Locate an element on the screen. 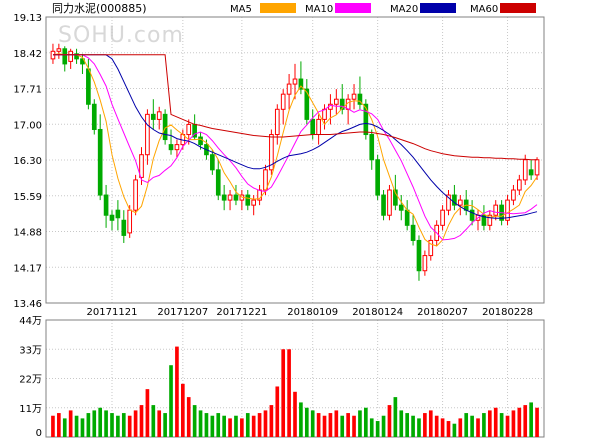 The height and width of the screenshot is (440, 600). legend-swatch-ma60 is located at coordinates (518, 8).